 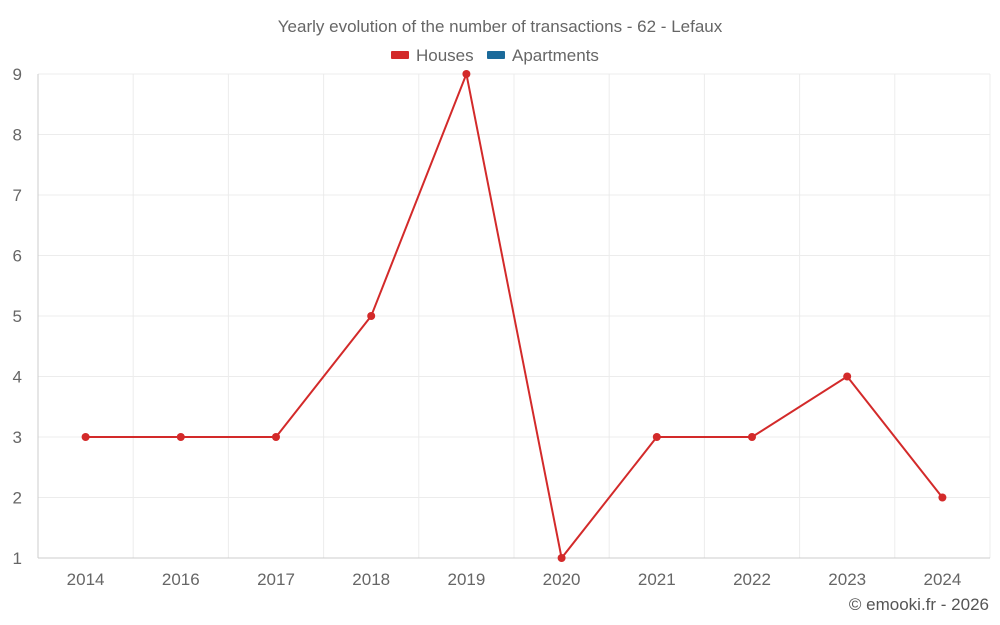 I want to click on y-tick-label: 6, so click(x=17, y=256).